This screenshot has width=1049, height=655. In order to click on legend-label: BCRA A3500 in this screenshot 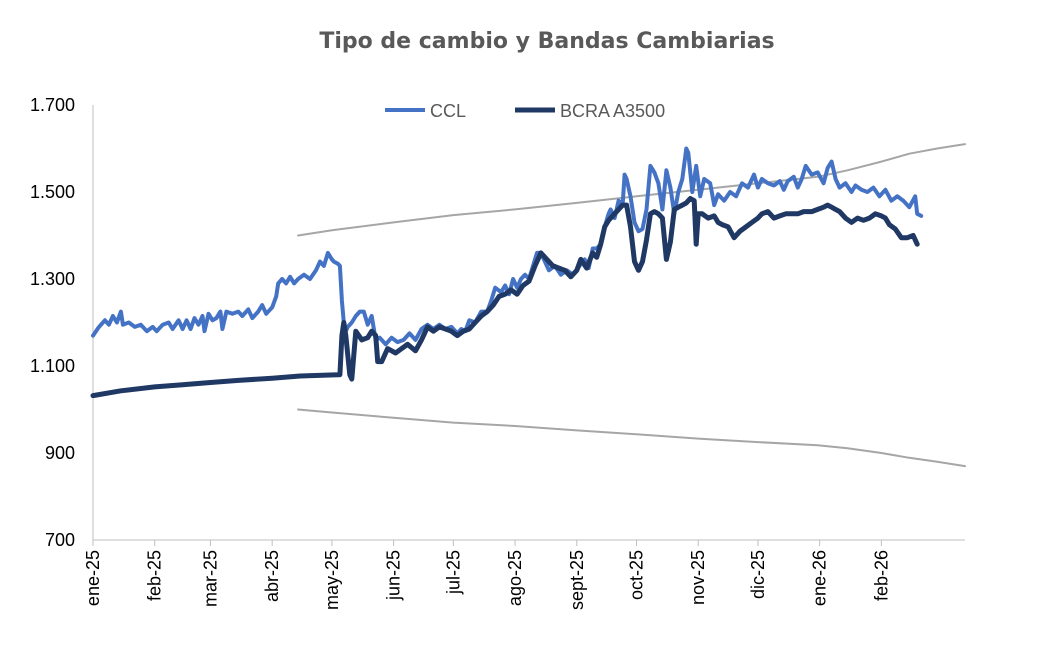, I will do `click(612, 111)`.